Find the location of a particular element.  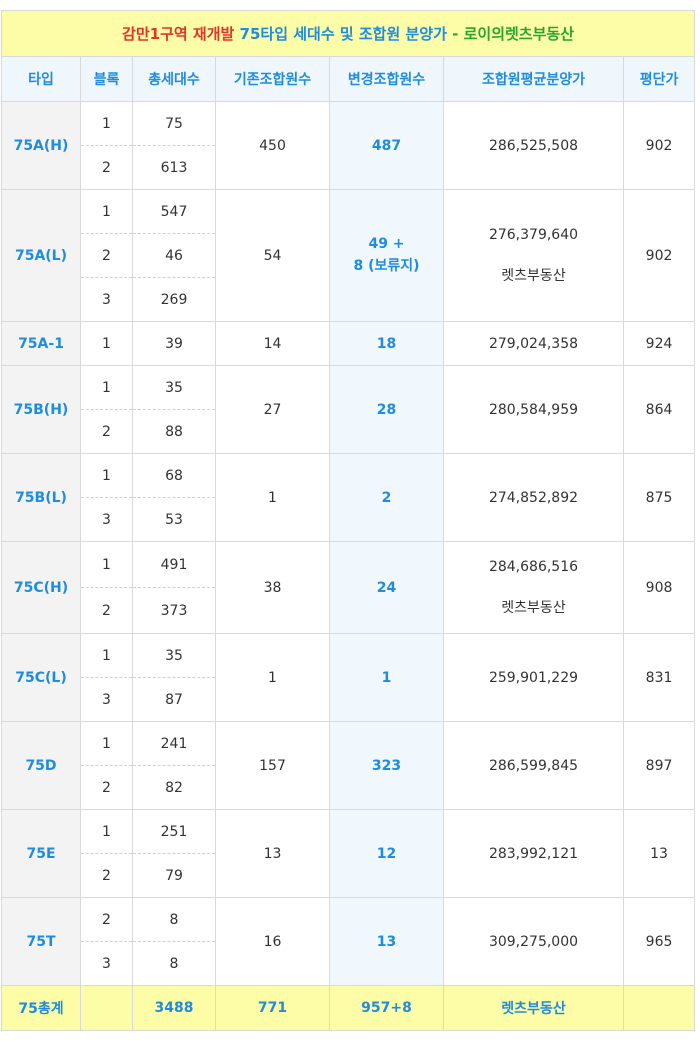

changed-line-1: 49 + is located at coordinates (386, 244).